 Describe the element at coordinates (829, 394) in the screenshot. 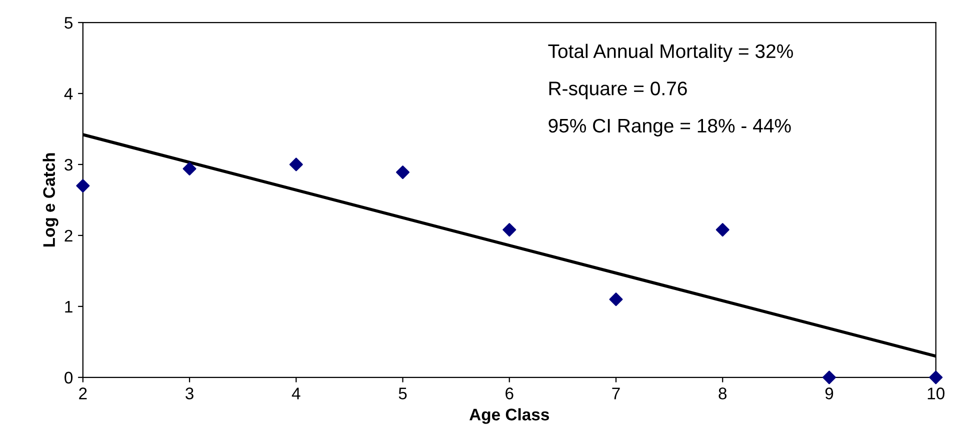

I see `x-tick-label: 9` at that location.